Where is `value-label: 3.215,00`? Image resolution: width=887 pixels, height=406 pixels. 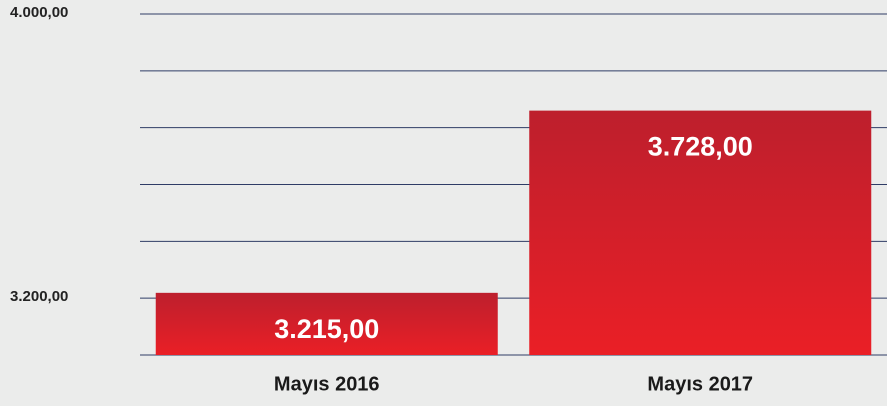
value-label: 3.215,00 is located at coordinates (326, 329).